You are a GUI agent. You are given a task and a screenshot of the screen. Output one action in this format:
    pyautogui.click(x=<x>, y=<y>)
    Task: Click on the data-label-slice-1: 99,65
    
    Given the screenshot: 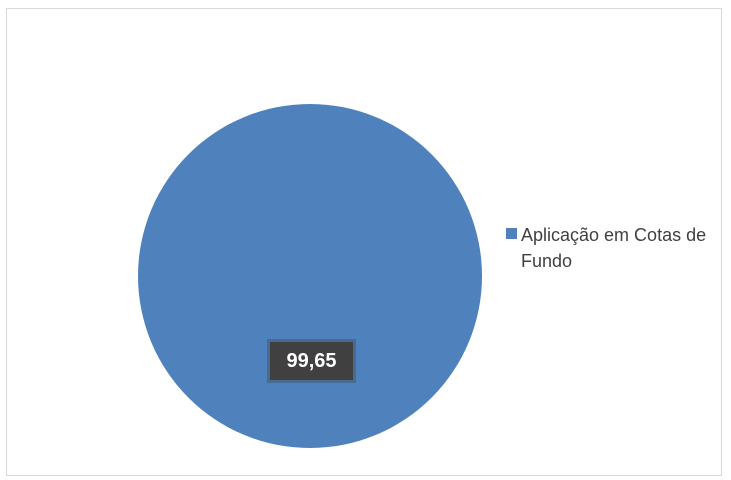 What is the action you would take?
    pyautogui.click(x=311, y=361)
    